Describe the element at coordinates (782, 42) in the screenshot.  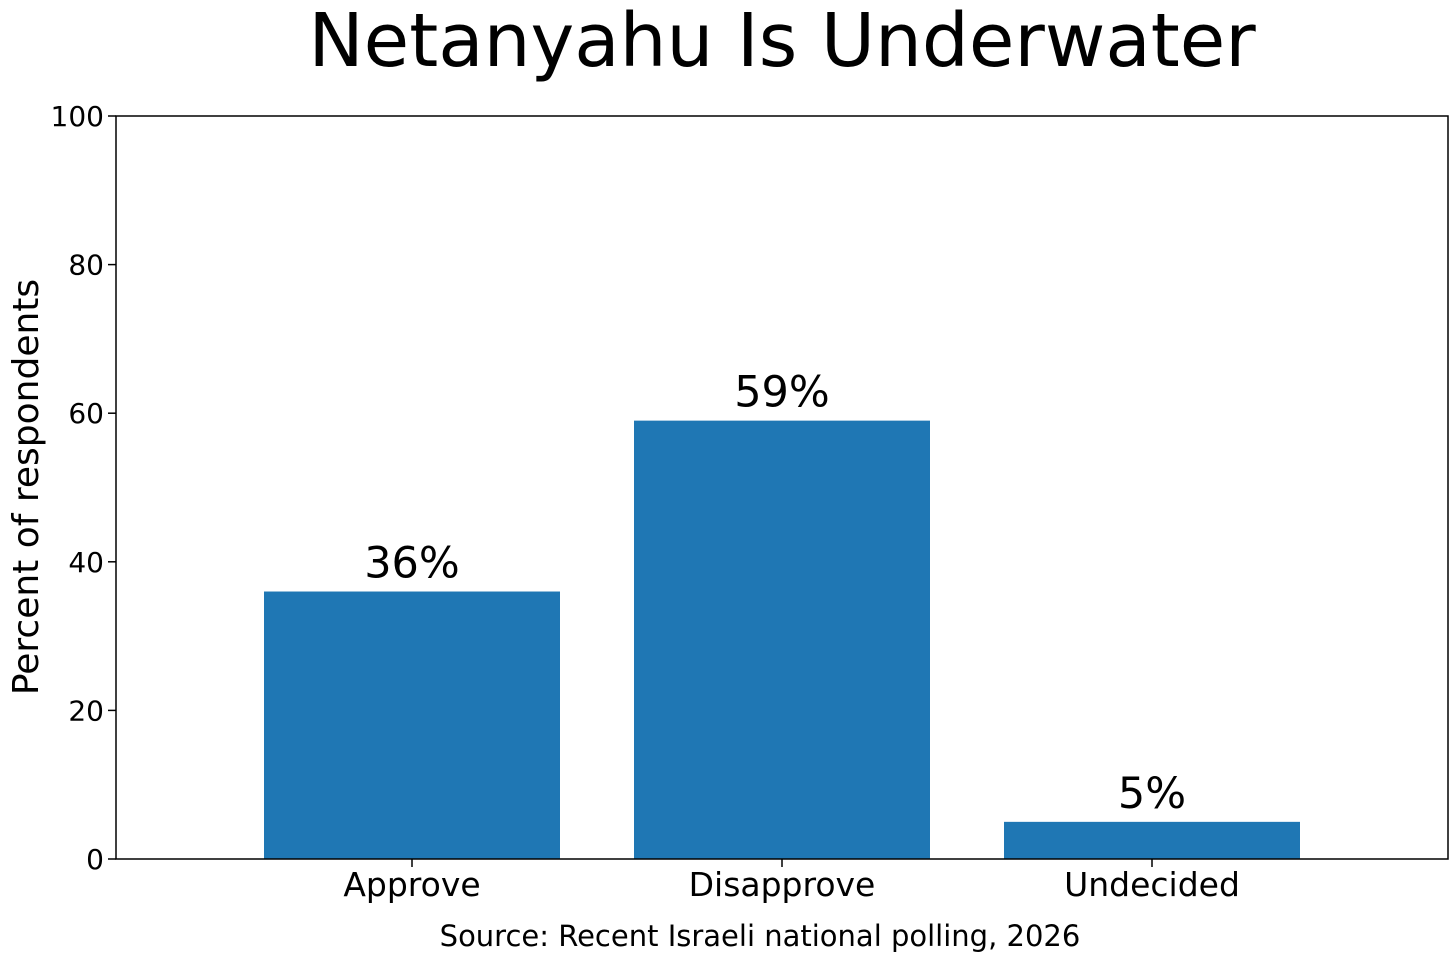
I see `chart-title: Netanyahu Is Underwater` at that location.